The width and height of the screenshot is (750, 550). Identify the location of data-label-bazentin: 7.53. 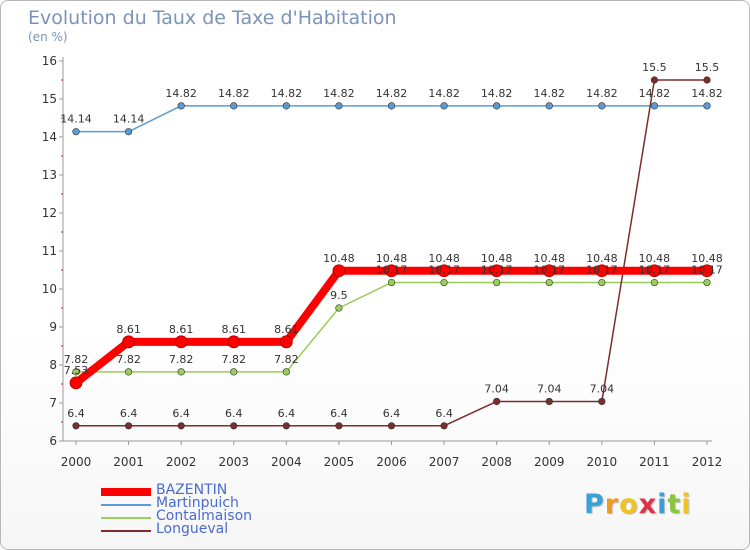
(76, 370).